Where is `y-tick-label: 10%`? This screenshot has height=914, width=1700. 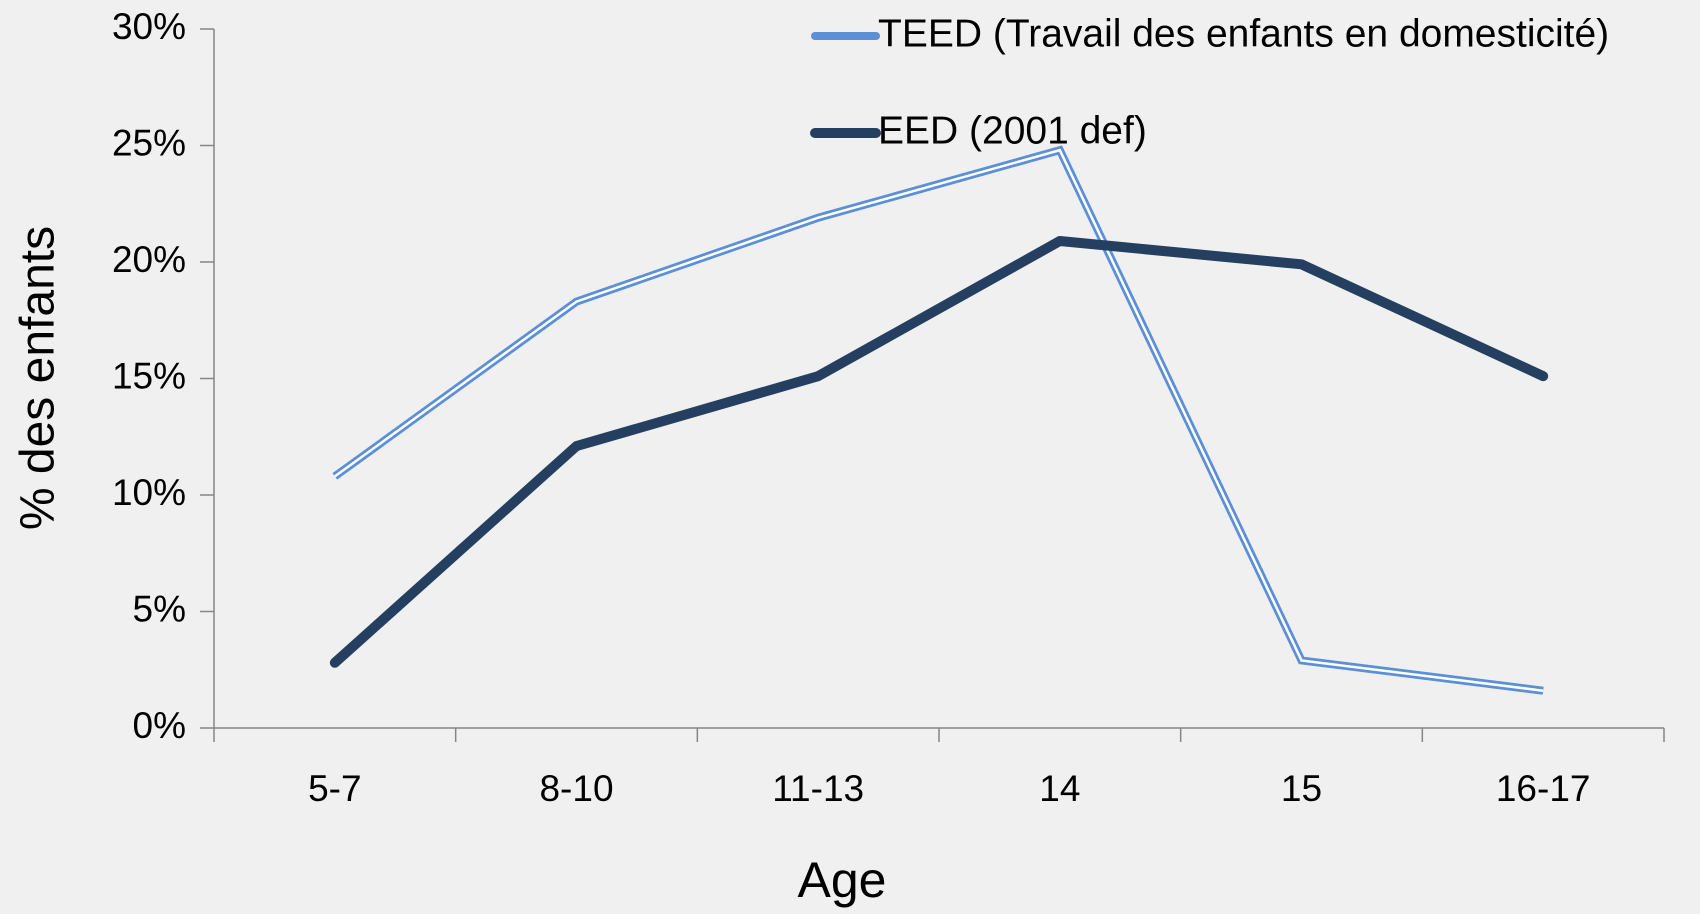
y-tick-label: 10% is located at coordinates (149, 492).